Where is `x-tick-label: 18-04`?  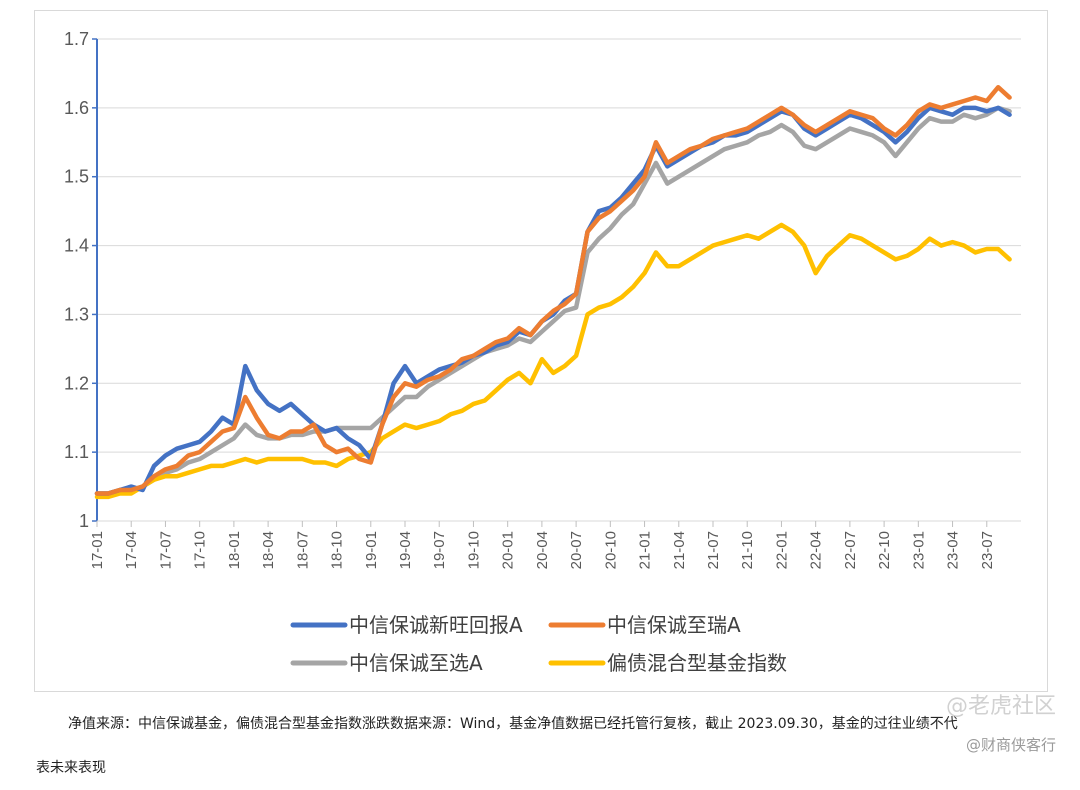 x-tick-label: 18-04 is located at coordinates (268, 550).